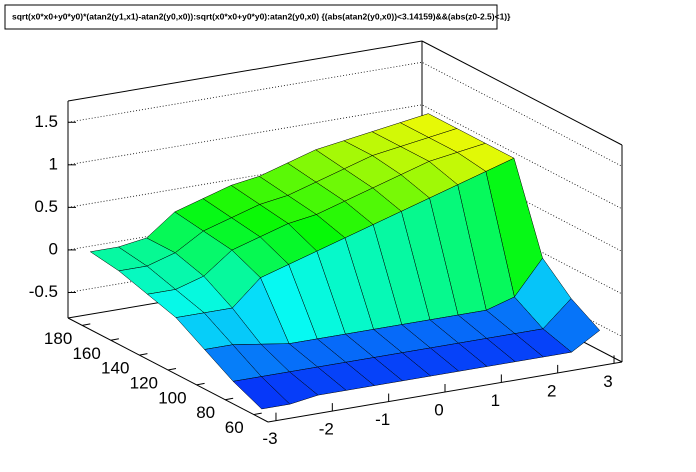  What do you see at coordinates (43, 291) in the screenshot?
I see `z-tick-label: -0.5` at bounding box center [43, 291].